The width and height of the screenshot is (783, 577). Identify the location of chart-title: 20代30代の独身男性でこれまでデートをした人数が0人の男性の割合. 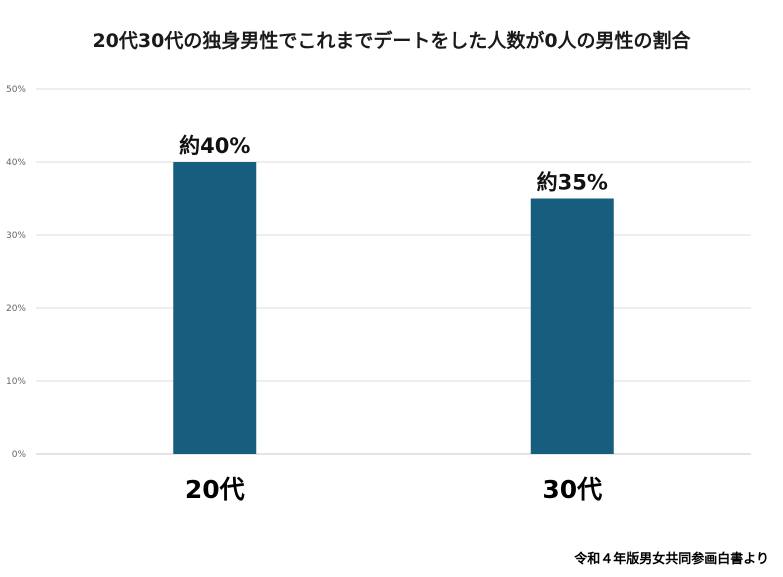
(391, 41).